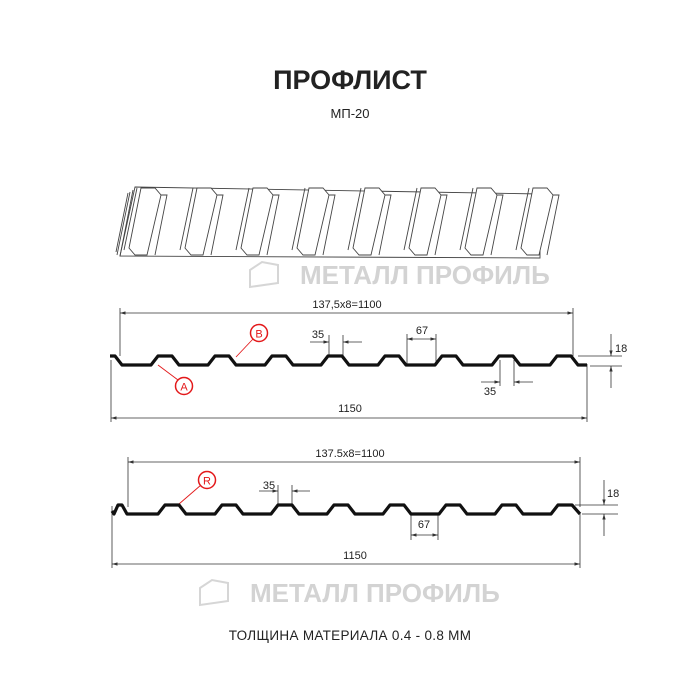 Image resolution: width=700 pixels, height=700 pixels. I want to click on callout-a, so click(184, 386).